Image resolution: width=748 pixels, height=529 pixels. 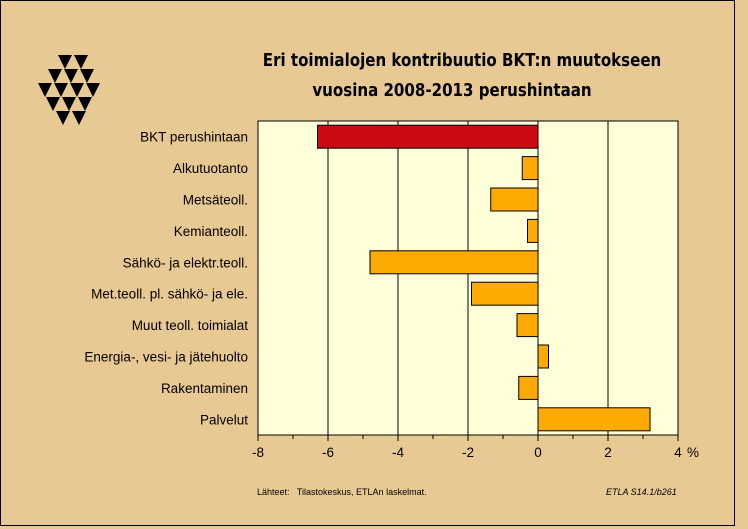 What do you see at coordinates (608, 452) in the screenshot?
I see `tick-label: 2` at bounding box center [608, 452].